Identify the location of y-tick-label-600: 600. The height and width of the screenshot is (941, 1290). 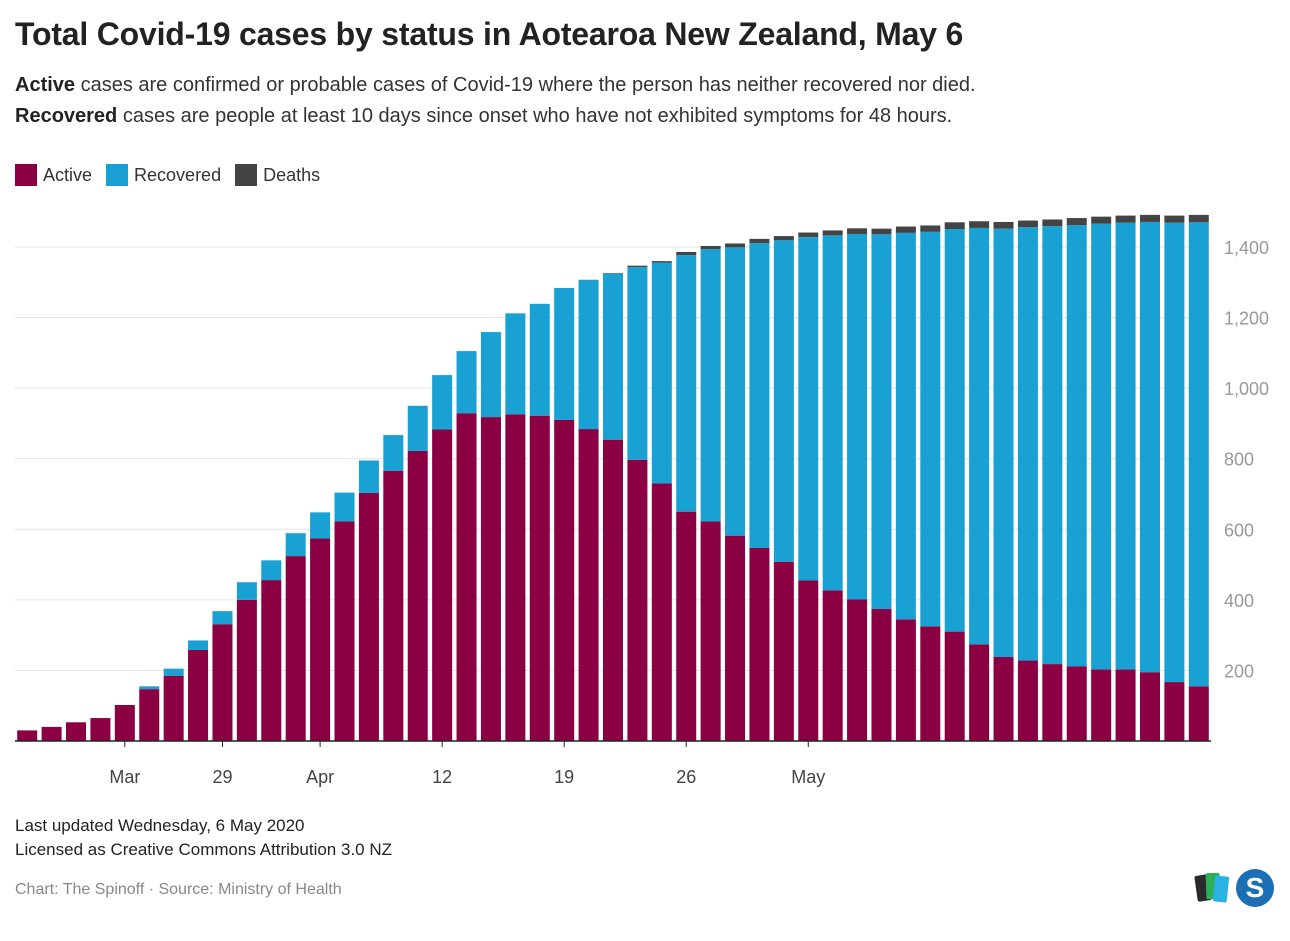
(1239, 530).